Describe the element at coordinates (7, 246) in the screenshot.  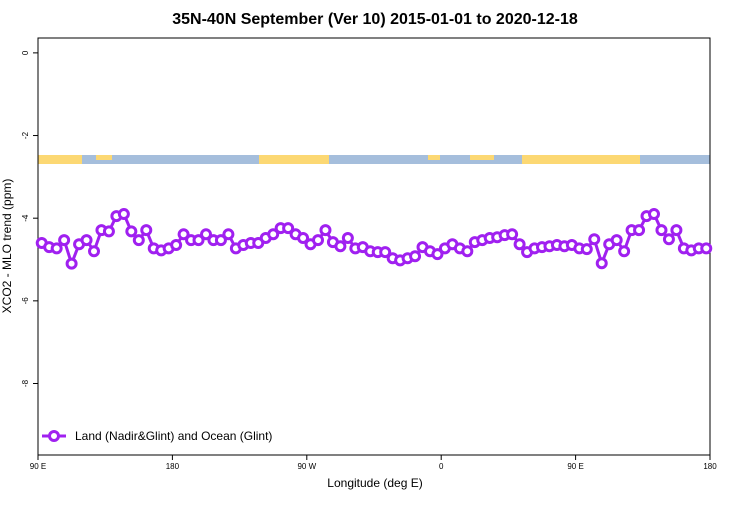
I see `y-axis-label: XCO2 - MLO trend (ppm)` at that location.